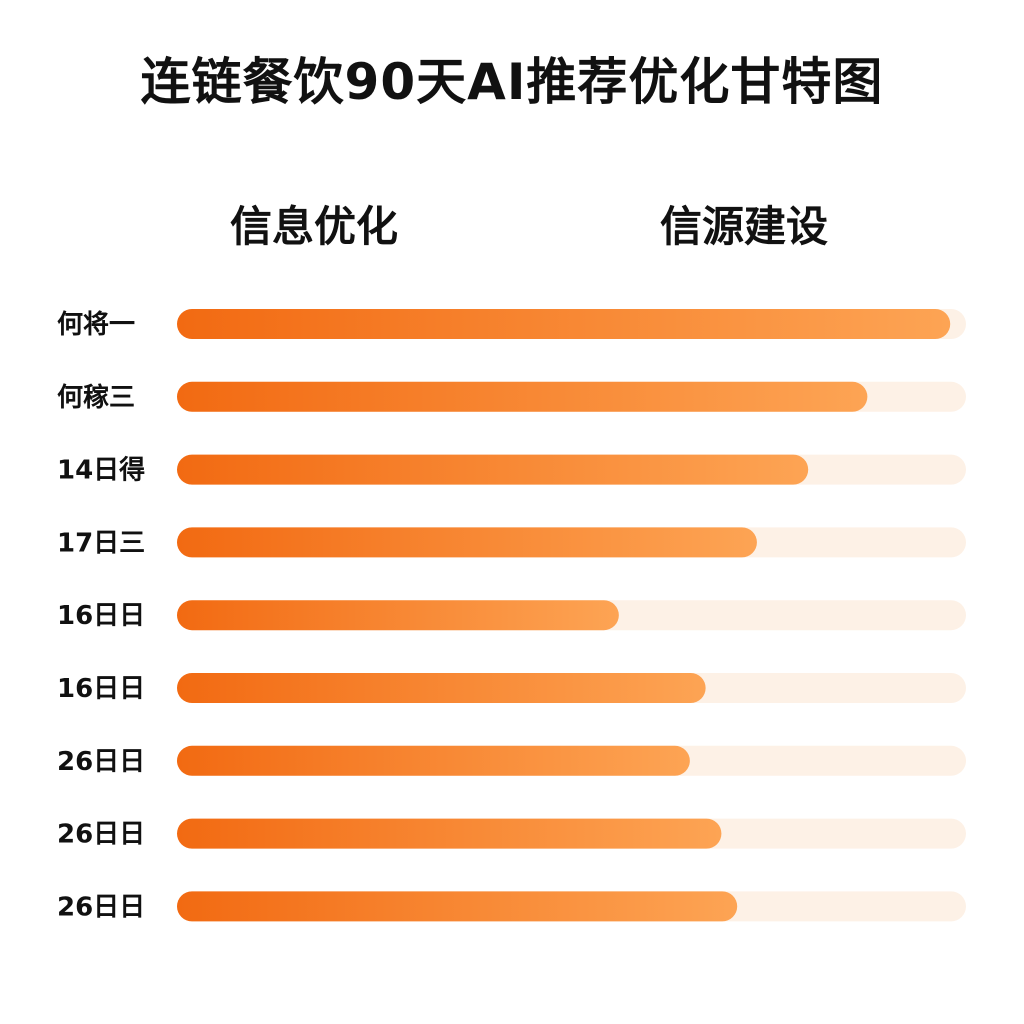 The width and height of the screenshot is (1024, 1024). I want to click on row-label: 何稼三, so click(96, 398).